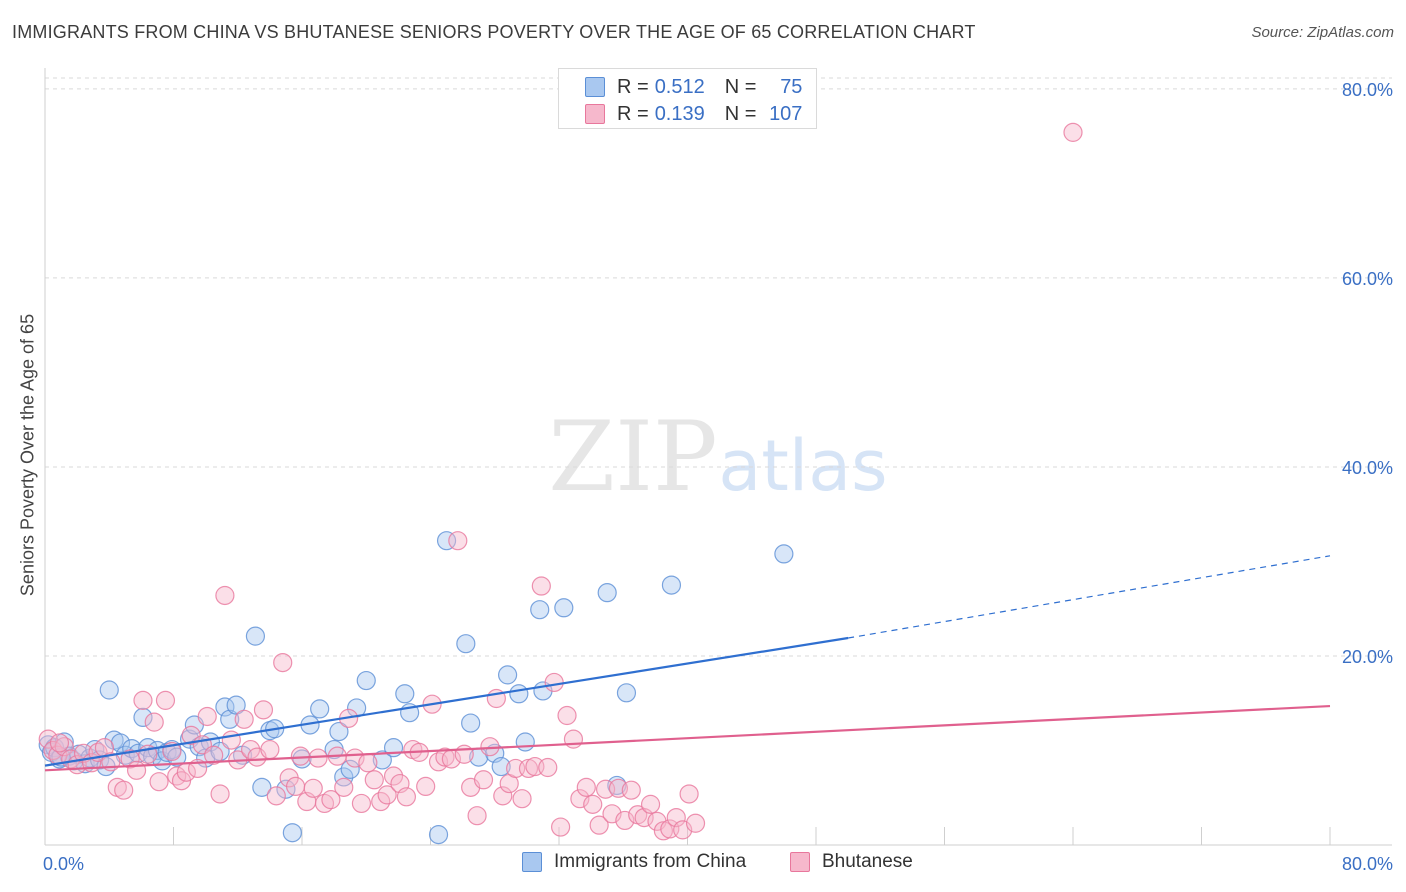  Describe the element at coordinates (1367, 90) in the screenshot. I see `y-tick-label: 80.0%` at that location.